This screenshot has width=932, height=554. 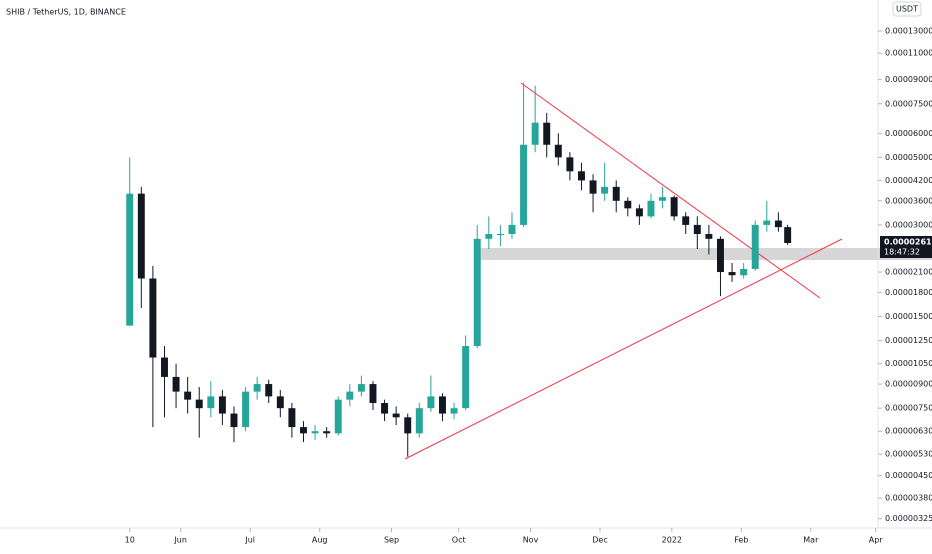 I want to click on y-tick-label: 0.00000450, so click(x=908, y=475).